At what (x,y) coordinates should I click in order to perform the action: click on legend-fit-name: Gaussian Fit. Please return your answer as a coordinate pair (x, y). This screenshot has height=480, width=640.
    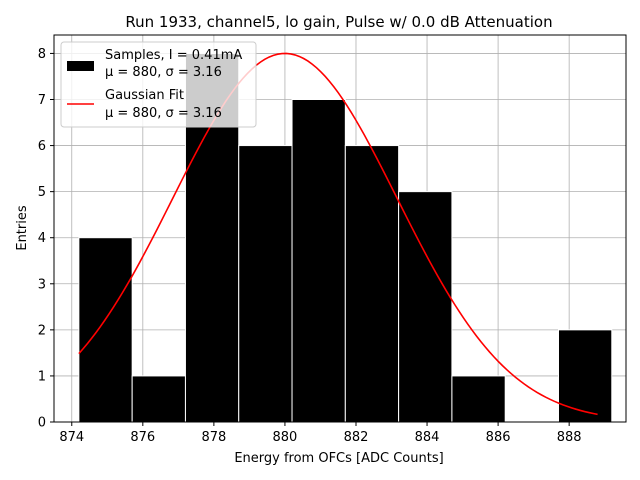
    Looking at the image, I should click on (144, 95).